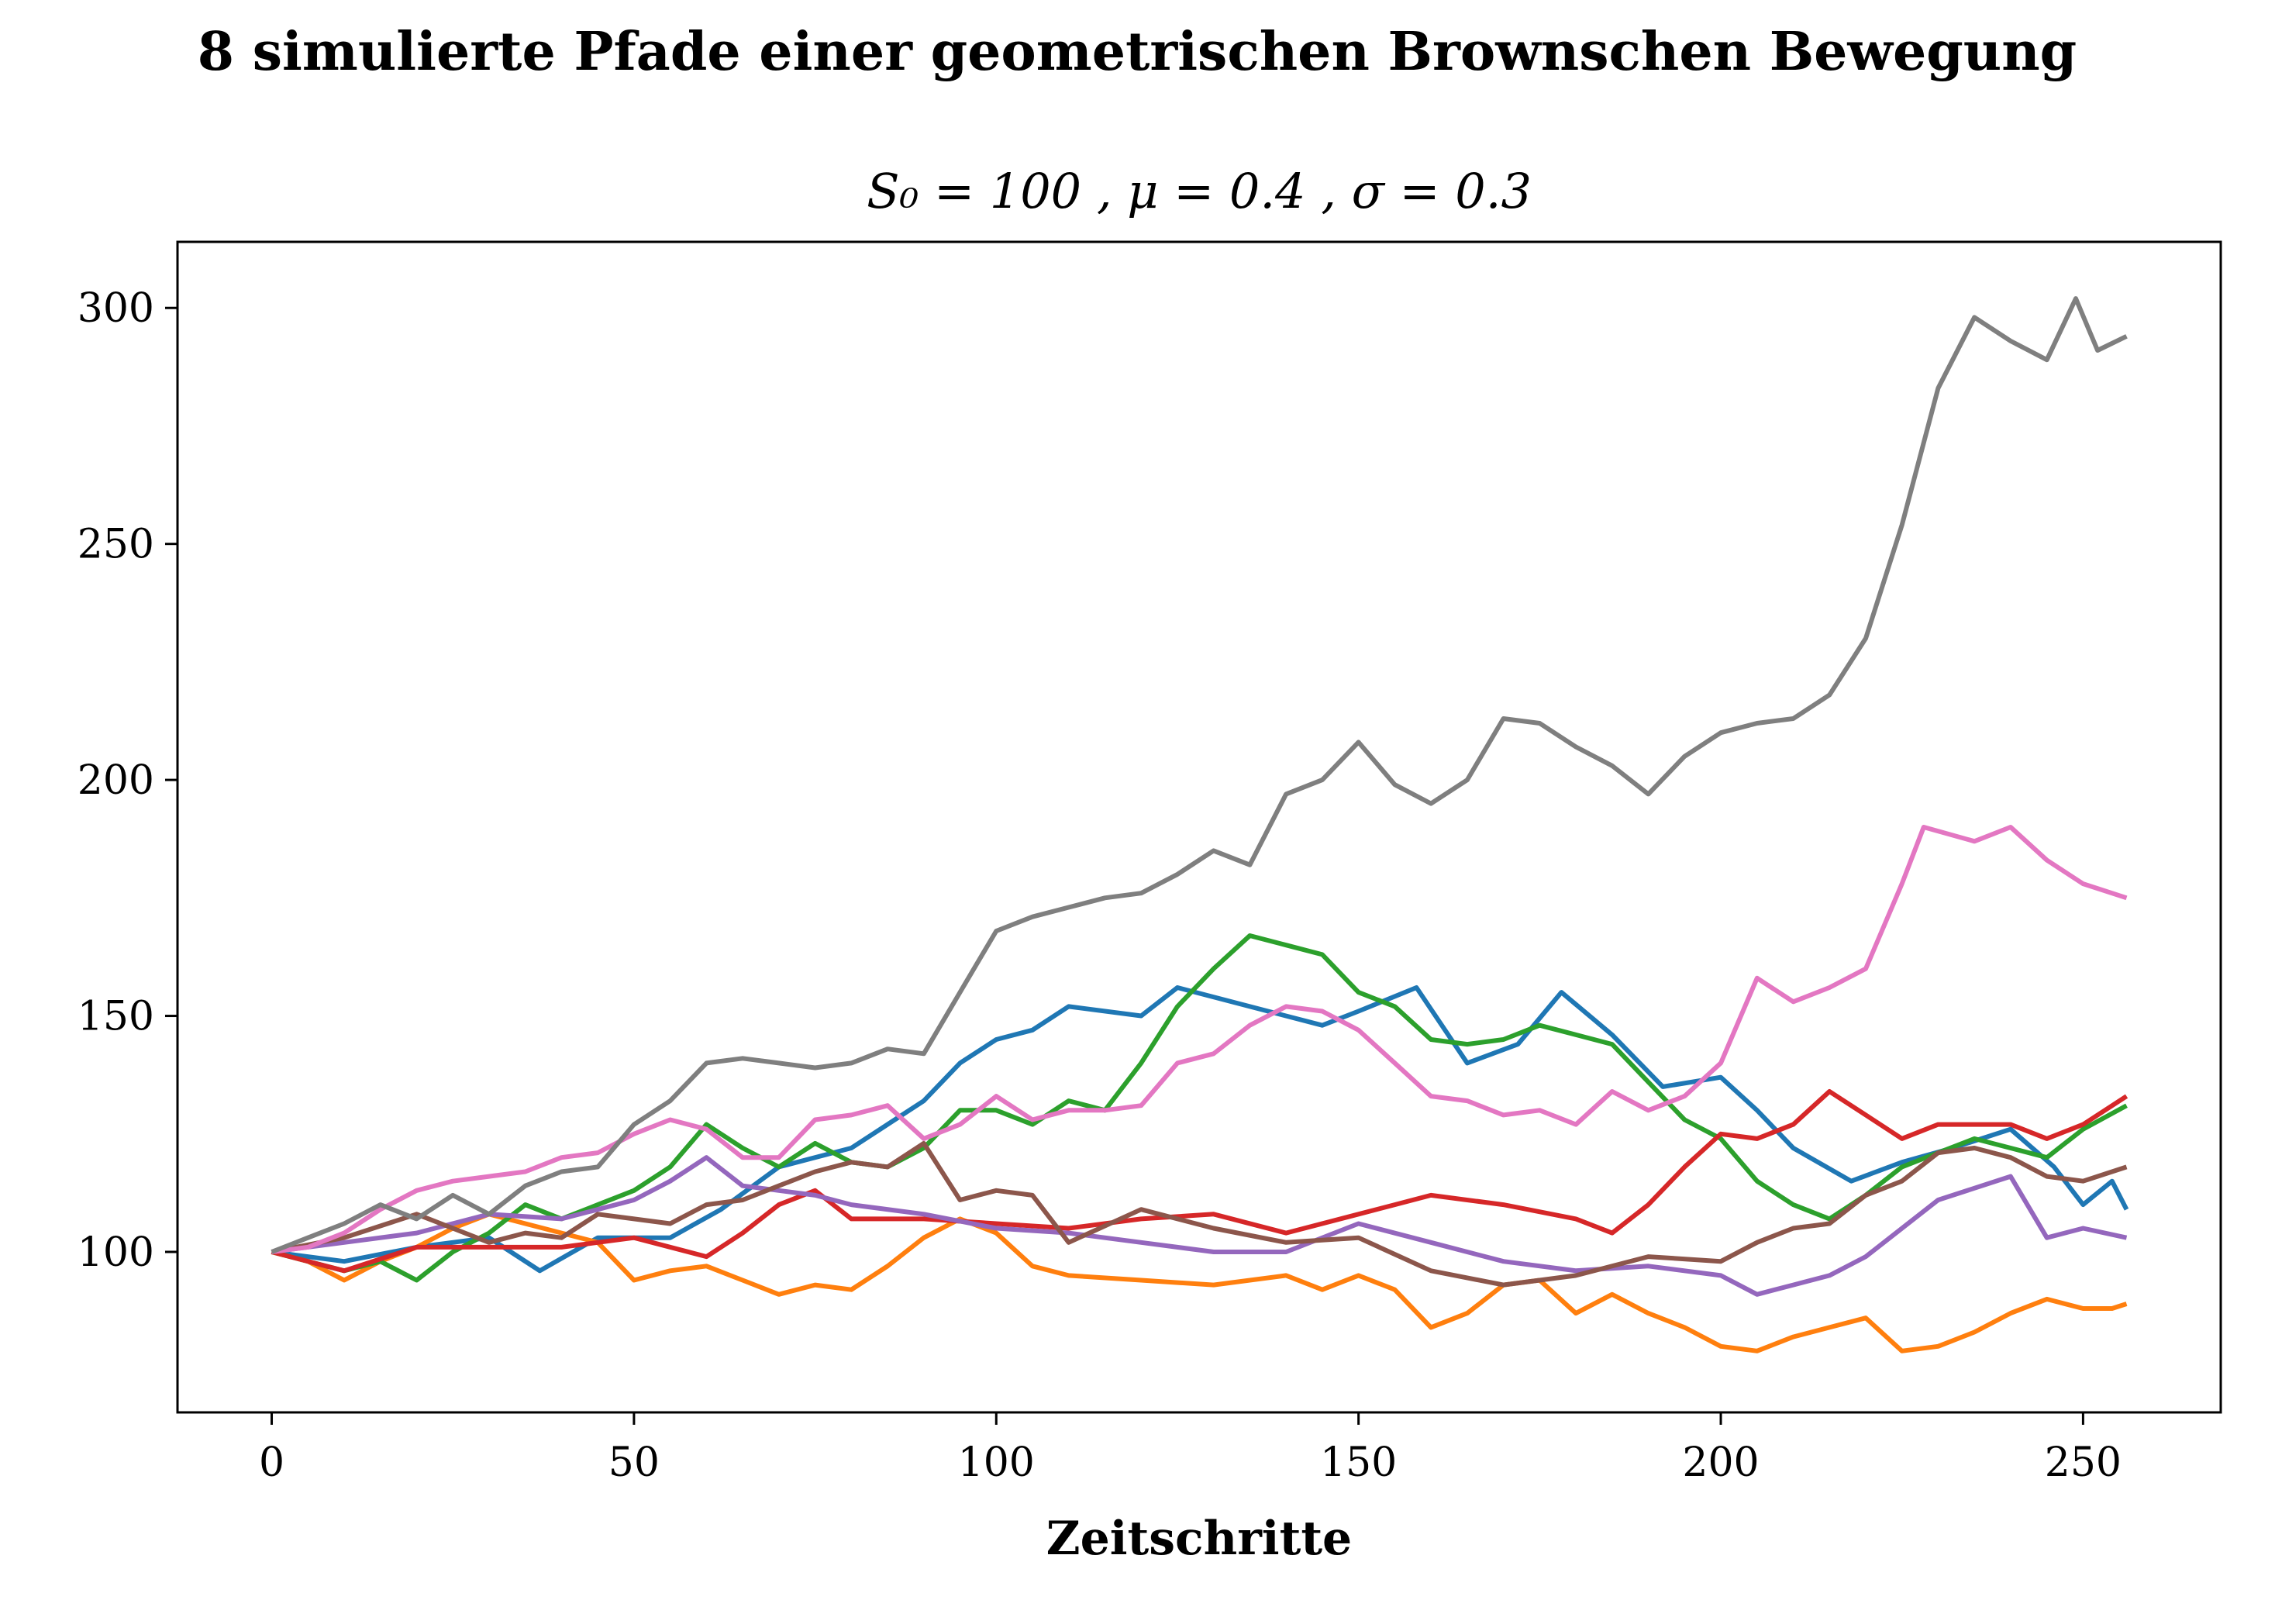 The height and width of the screenshot is (1624, 2275). What do you see at coordinates (634, 1463) in the screenshot?
I see `x-tick-label: 50` at bounding box center [634, 1463].